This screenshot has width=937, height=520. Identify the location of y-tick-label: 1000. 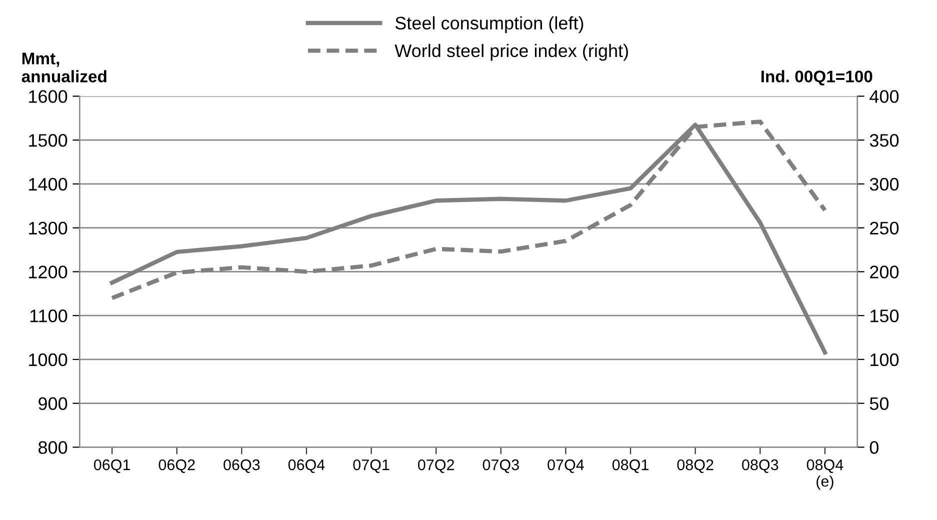
(48, 359).